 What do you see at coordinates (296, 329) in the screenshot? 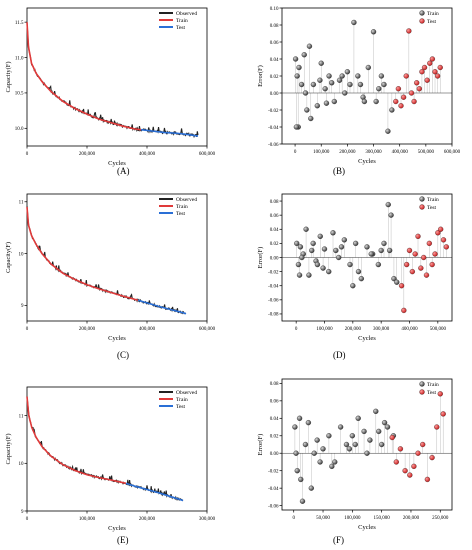
I see `x-tick-label-d: 0` at bounding box center [296, 329].